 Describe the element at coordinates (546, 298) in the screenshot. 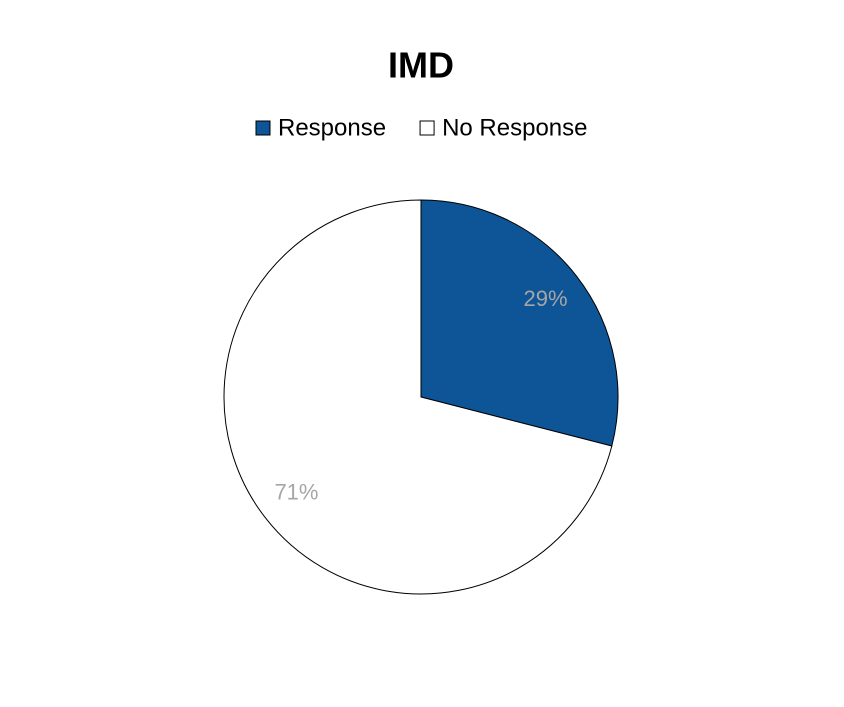

I see `data-label: 29%` at that location.